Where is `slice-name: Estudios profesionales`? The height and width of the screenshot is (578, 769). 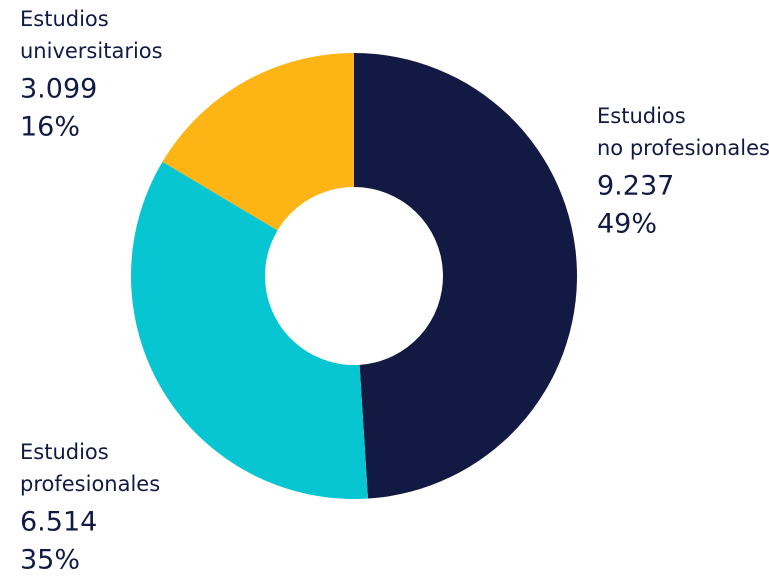 slice-name: Estudios profesionales is located at coordinates (90, 468).